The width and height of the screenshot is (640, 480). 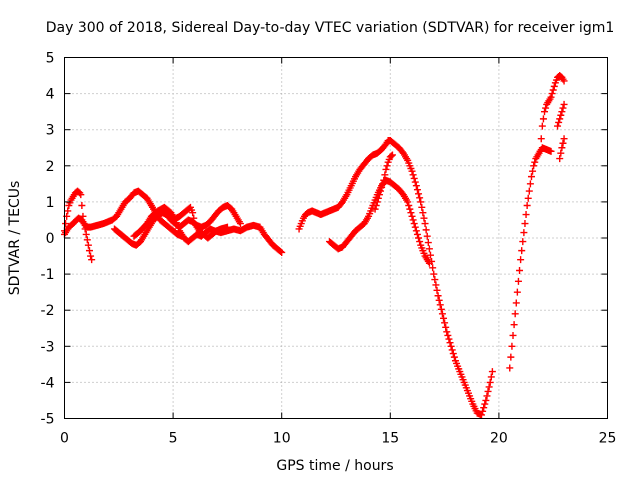 What do you see at coordinates (64, 439) in the screenshot?
I see `x-tick-label: 0` at bounding box center [64, 439].